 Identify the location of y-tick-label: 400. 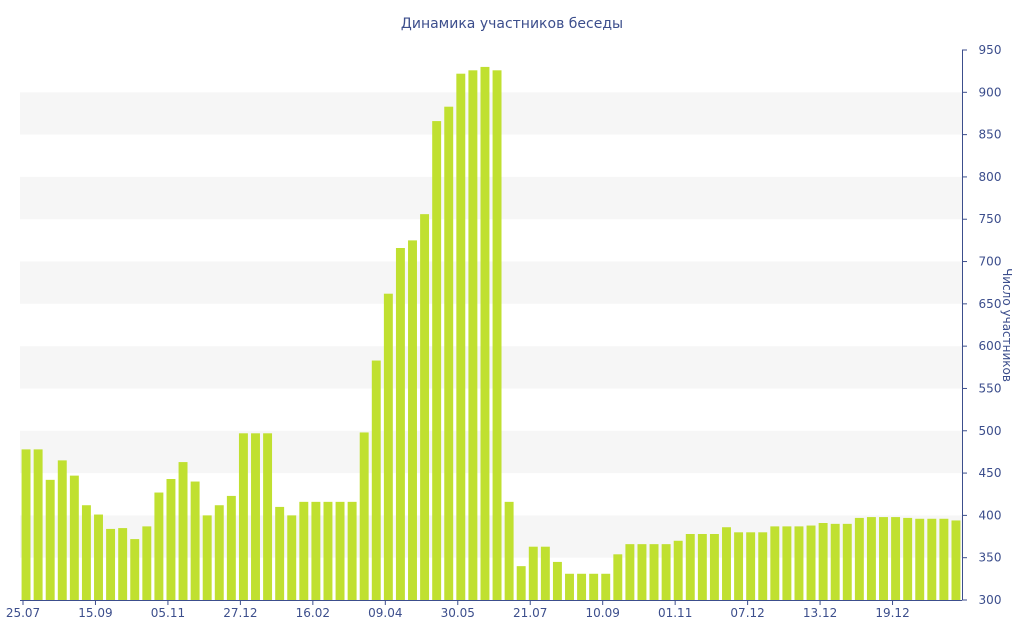
(990, 515).